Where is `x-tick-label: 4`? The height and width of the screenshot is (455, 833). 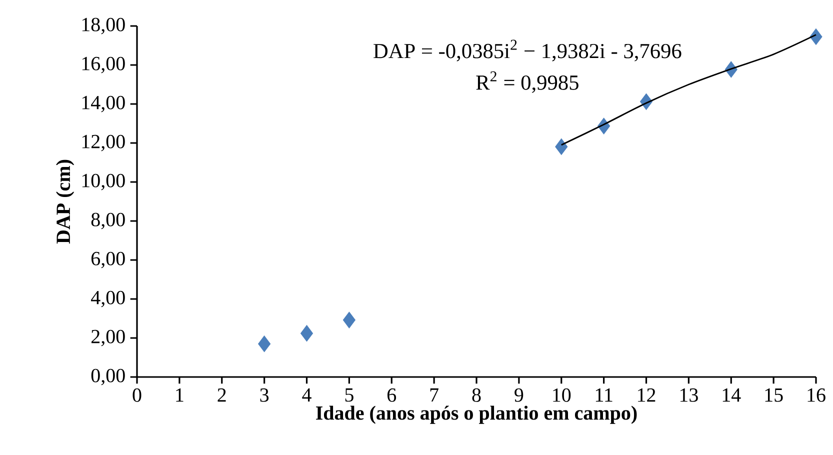
x-tick-label: 4 is located at coordinates (307, 395).